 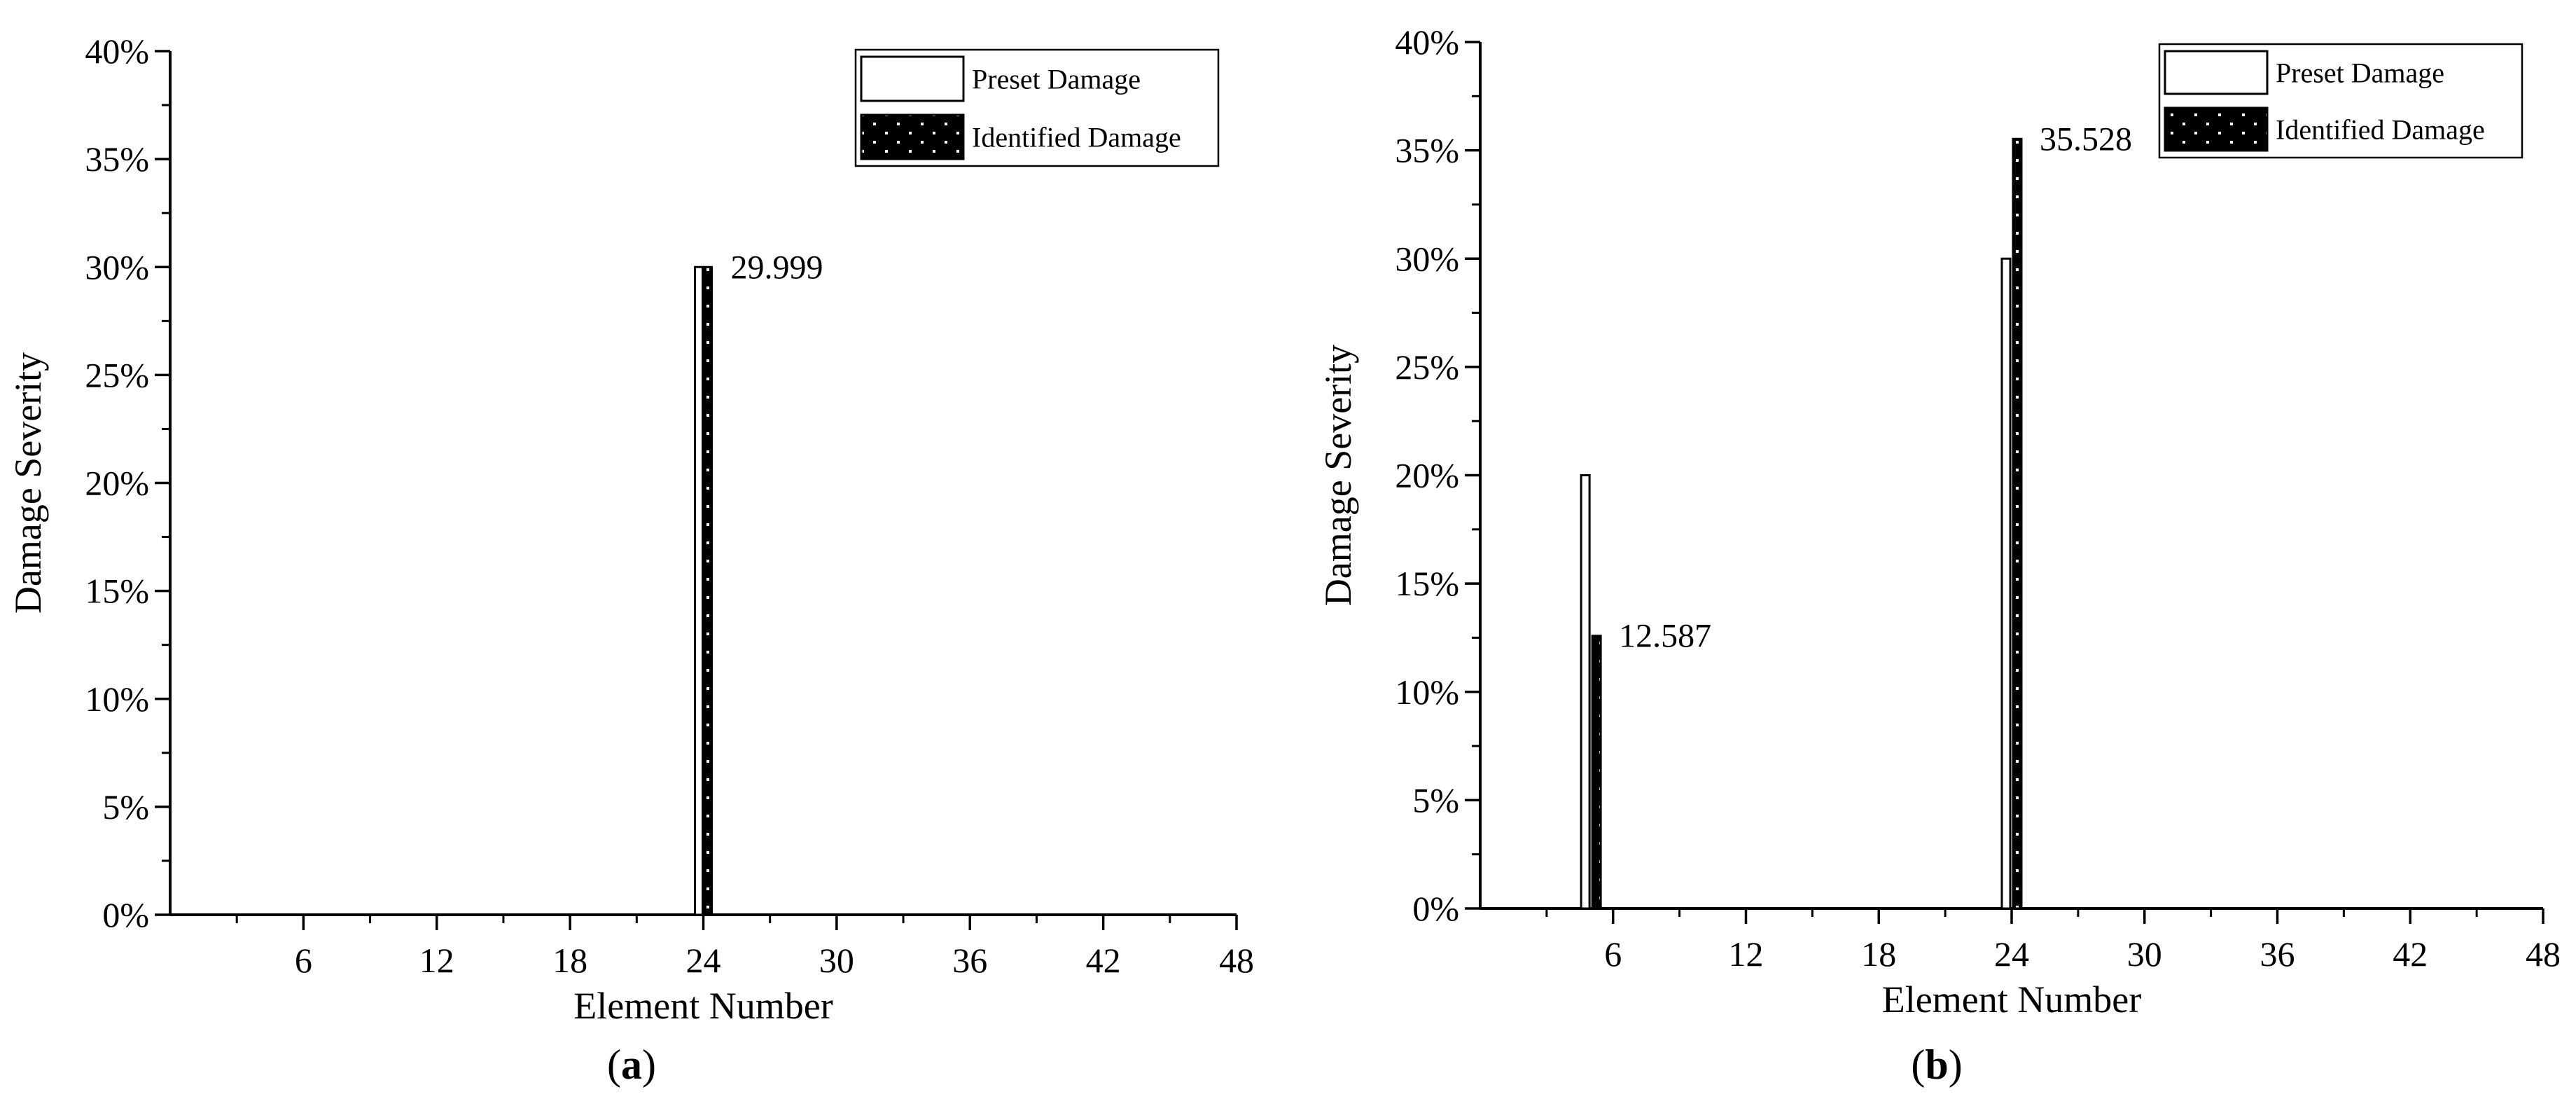 What do you see at coordinates (631, 1065) in the screenshot?
I see `panel-caption: (a)` at bounding box center [631, 1065].